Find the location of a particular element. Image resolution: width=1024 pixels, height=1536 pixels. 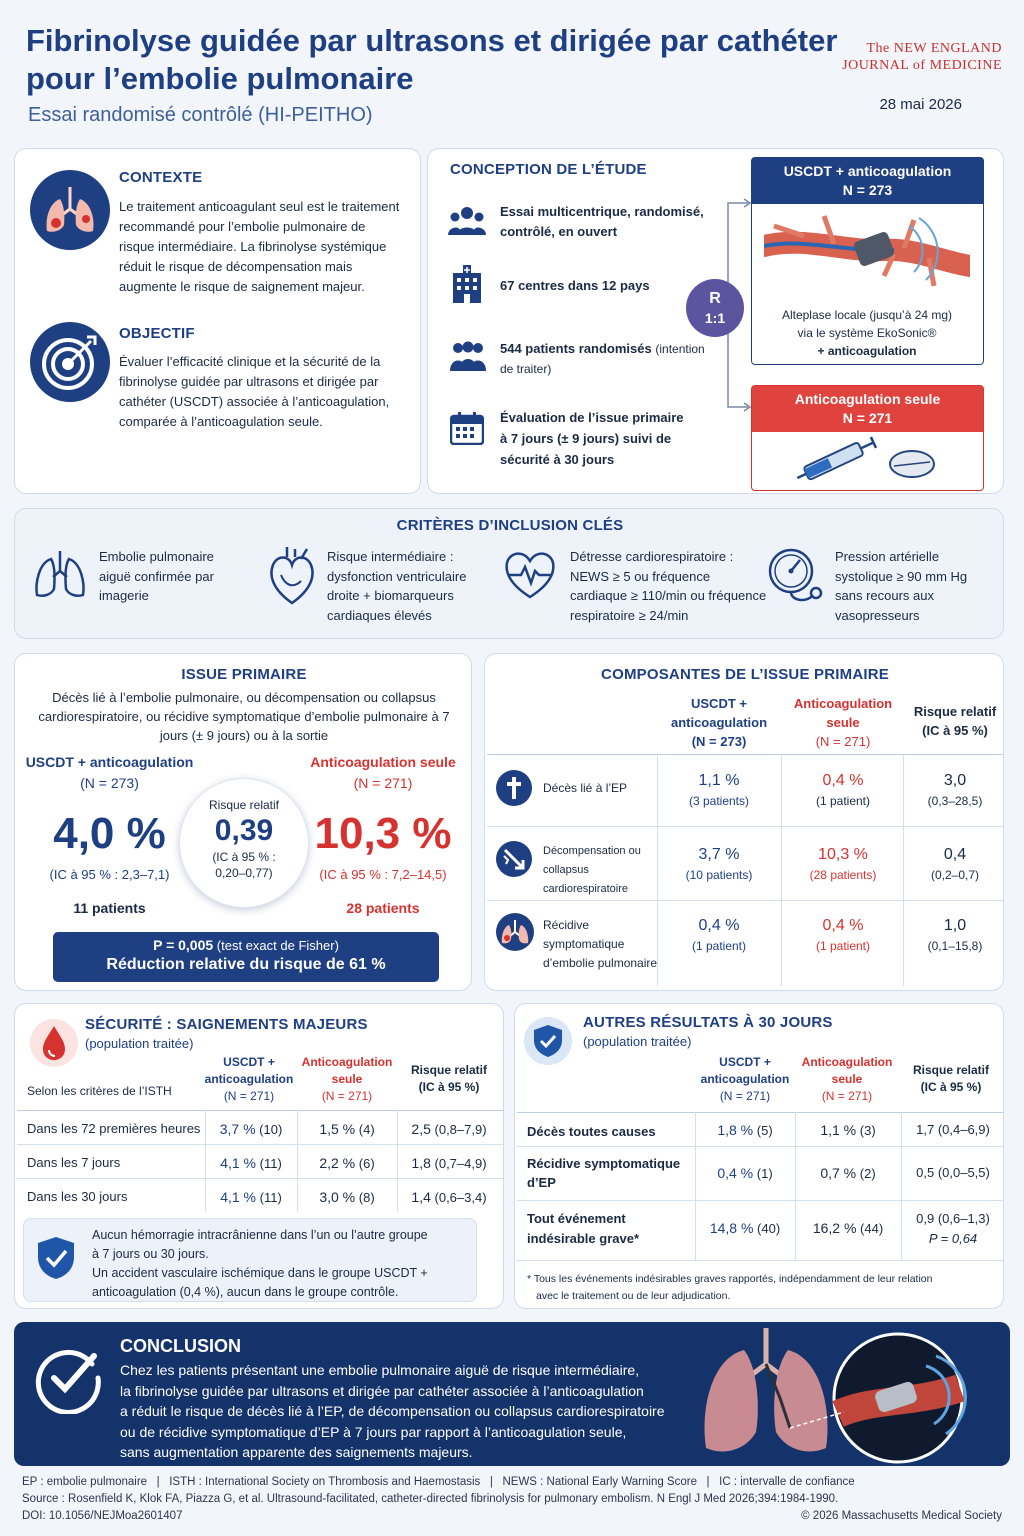

component-2-rr: 0,4 (0,2–0,7) is located at coordinates (955, 864).